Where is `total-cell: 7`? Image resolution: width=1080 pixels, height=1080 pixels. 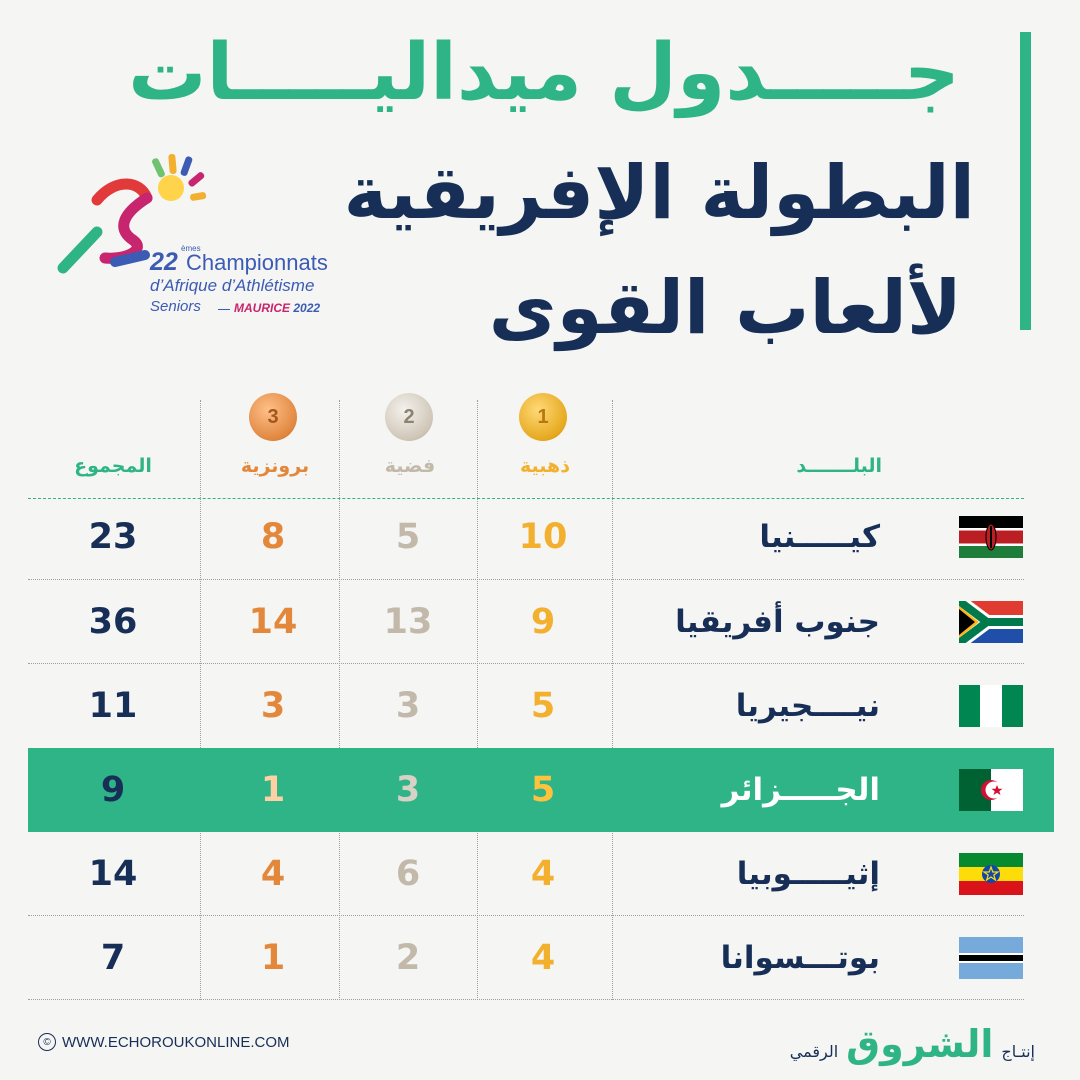 total-cell: 7 is located at coordinates (113, 958).